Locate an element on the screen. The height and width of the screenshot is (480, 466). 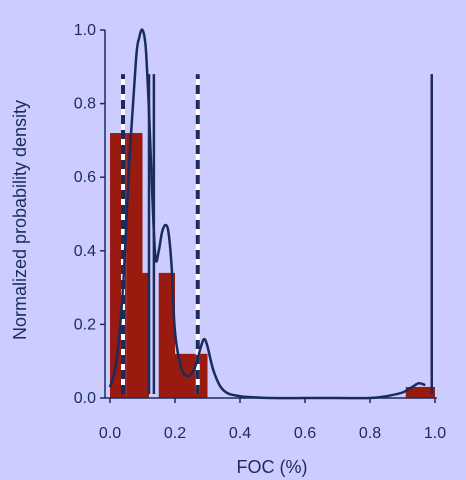
x-axis-title: FOC (%) is located at coordinates (272, 467).